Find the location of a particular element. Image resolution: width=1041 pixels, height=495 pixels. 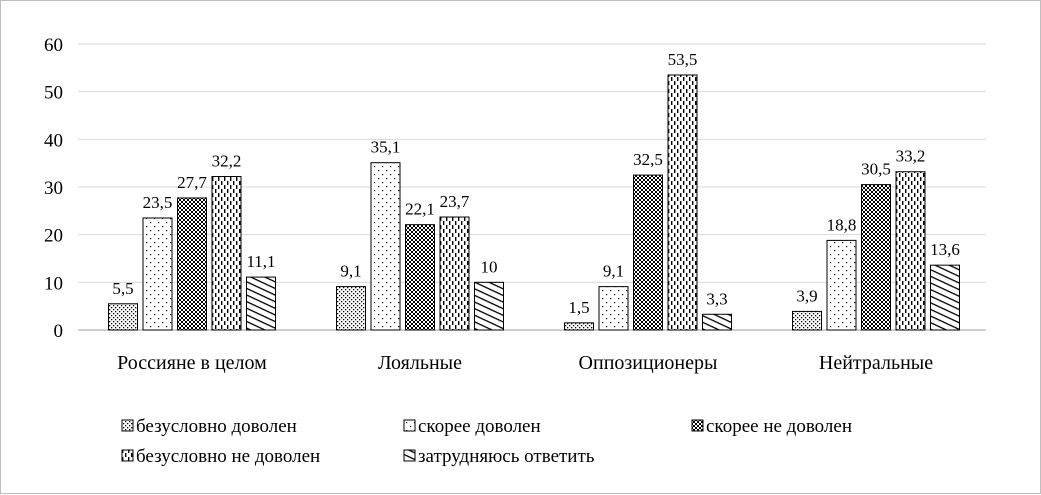

y-tick-label: 50 is located at coordinates (53, 93).